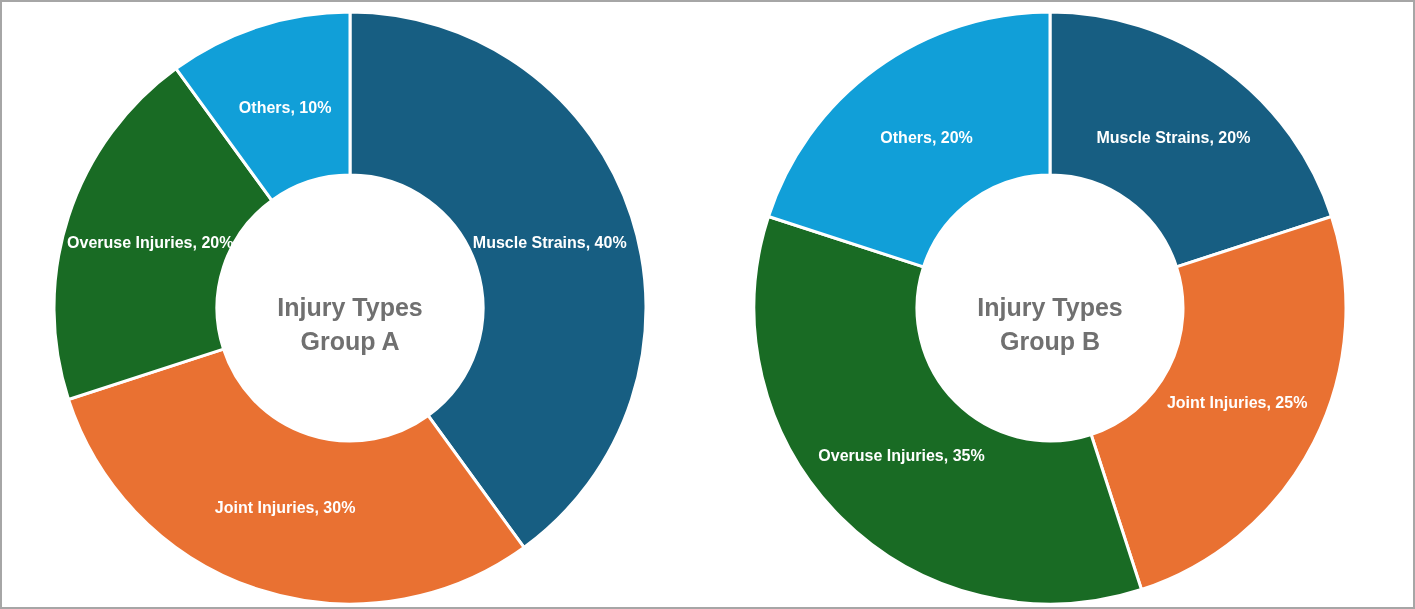 The width and height of the screenshot is (1415, 609). I want to click on slice-label: Muscle Strains, 40%, so click(549, 243).